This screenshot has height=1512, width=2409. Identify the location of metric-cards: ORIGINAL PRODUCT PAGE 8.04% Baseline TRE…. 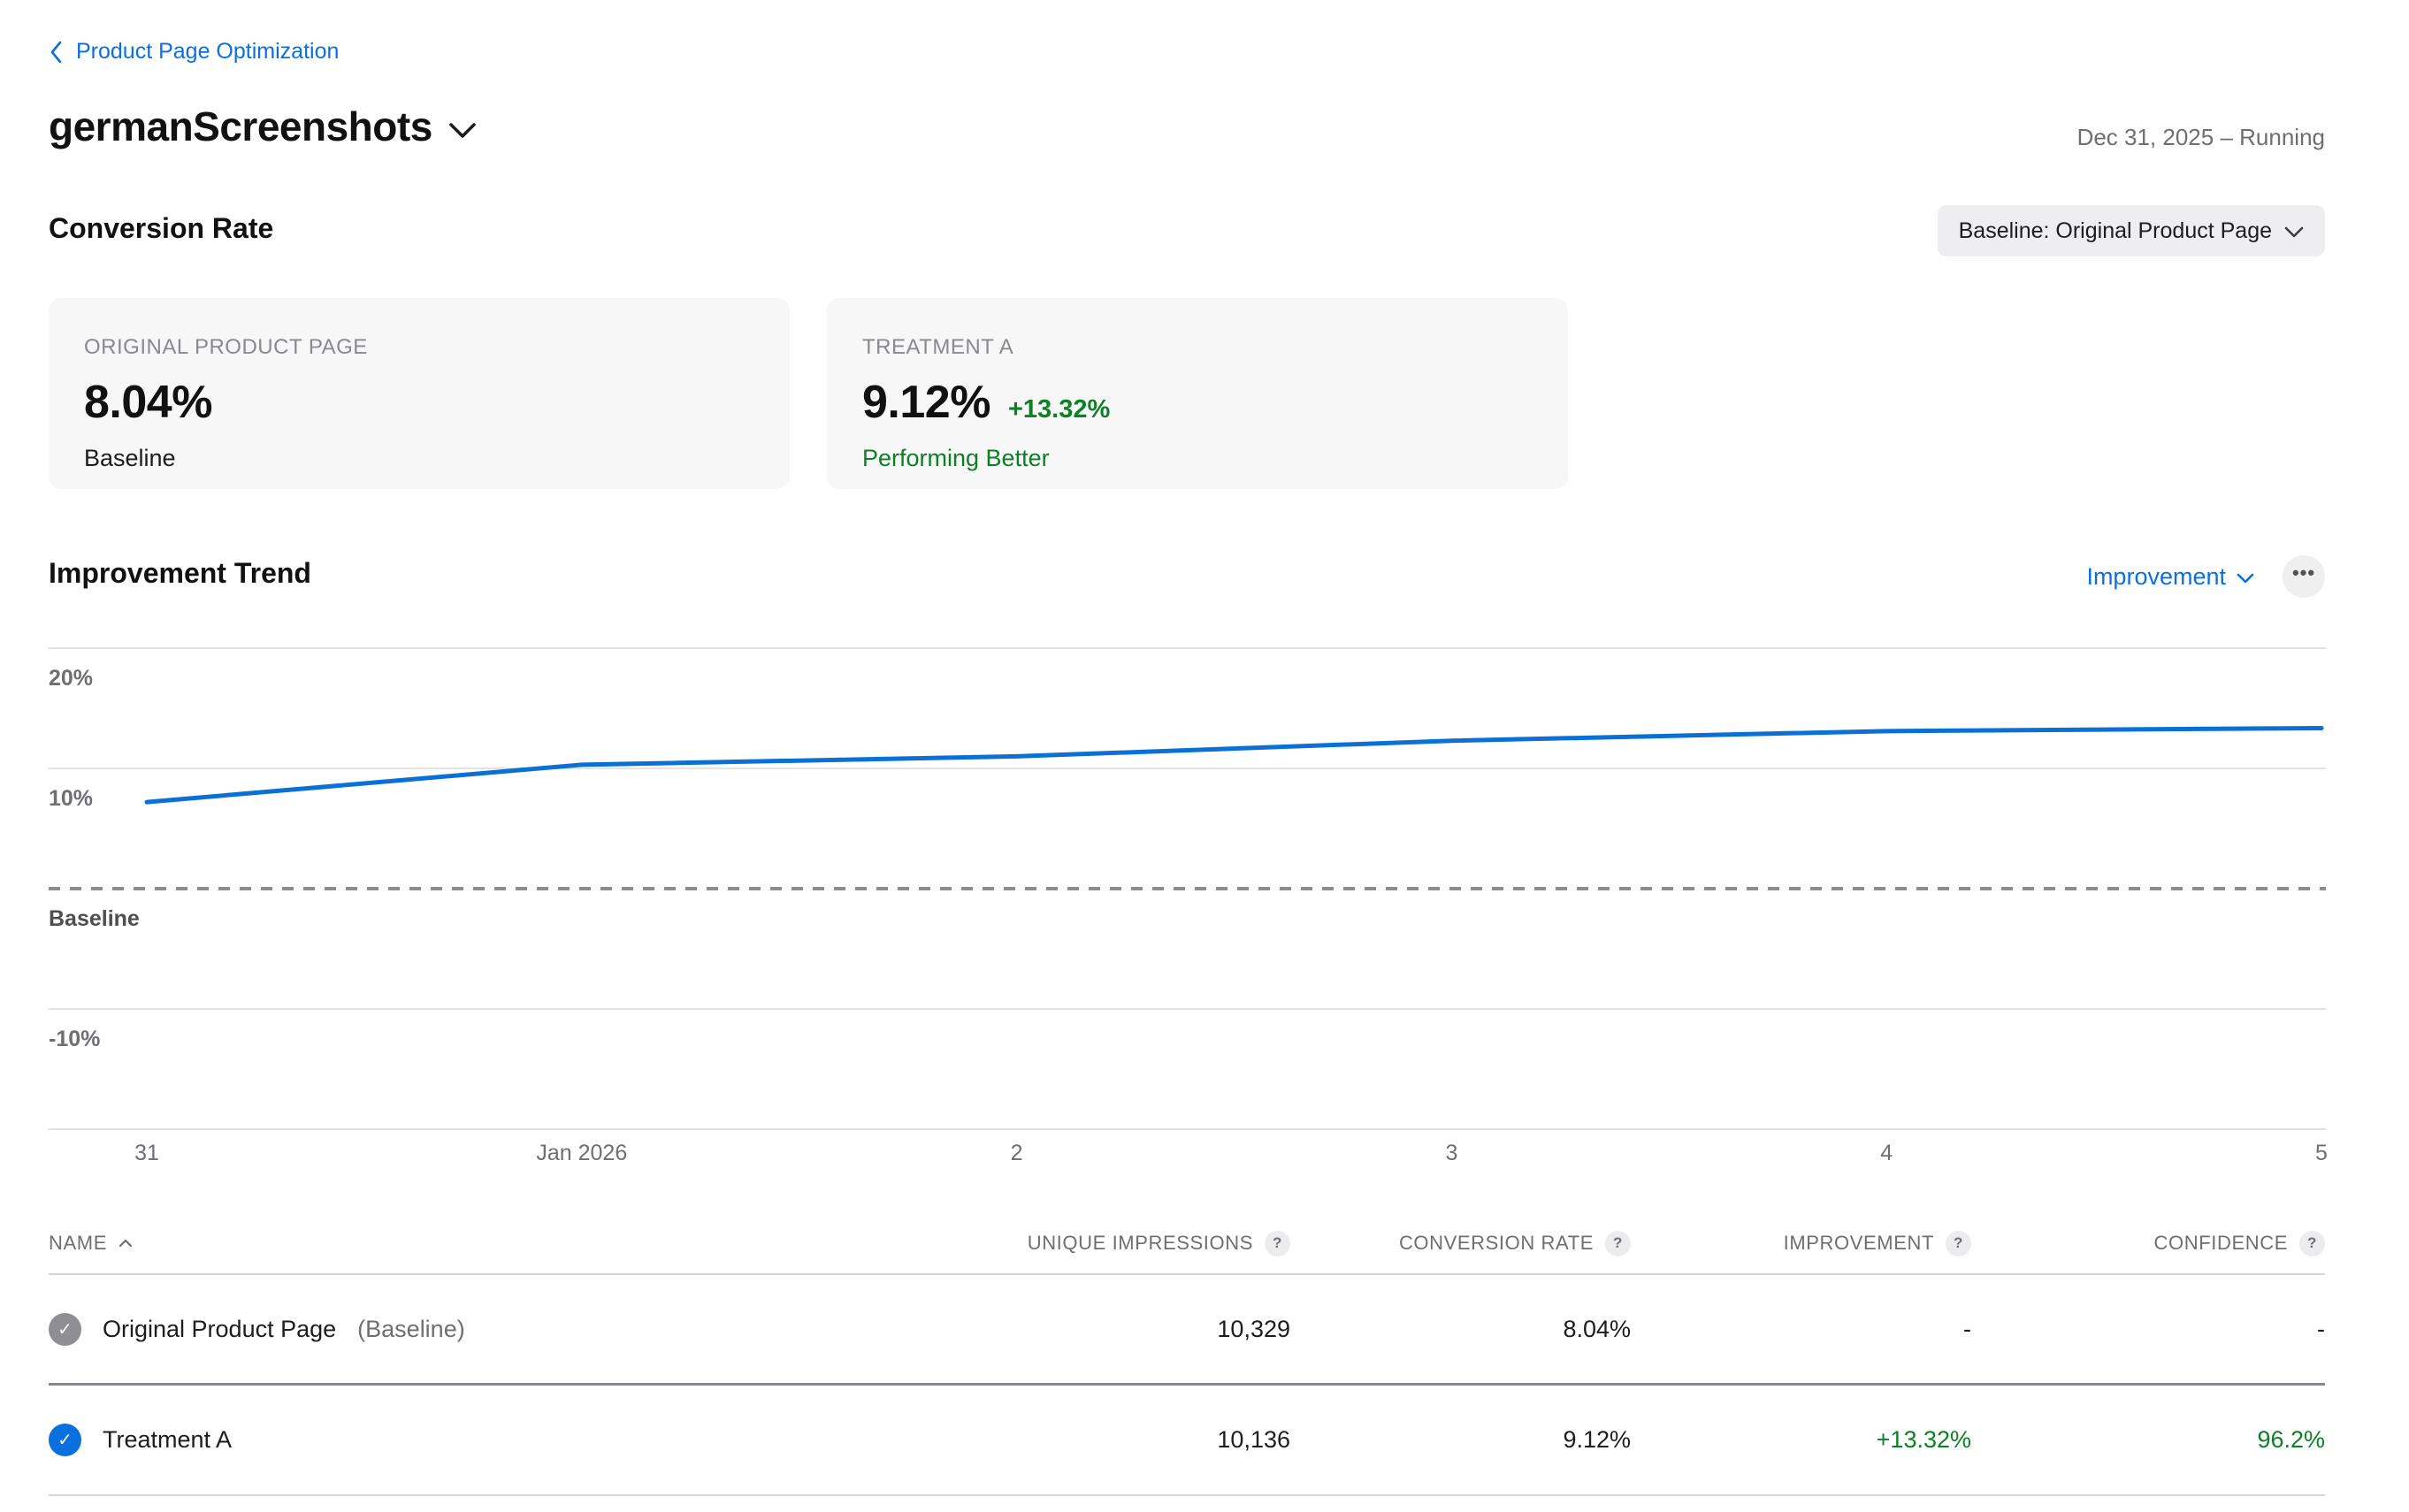
(809, 393).